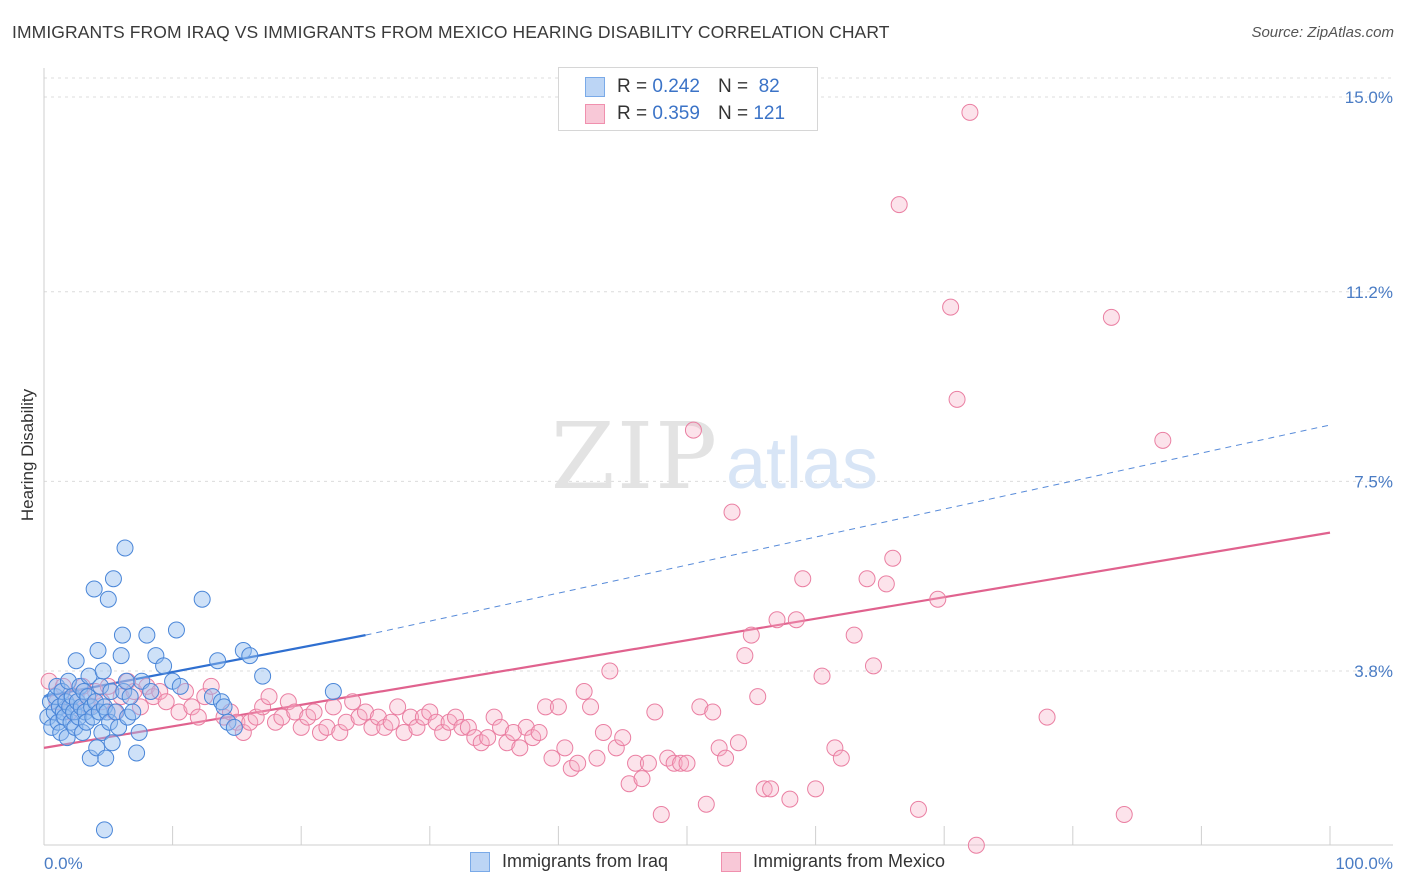  What do you see at coordinates (731, 861) in the screenshot?
I see `series-swatch-mexico` at bounding box center [731, 861].